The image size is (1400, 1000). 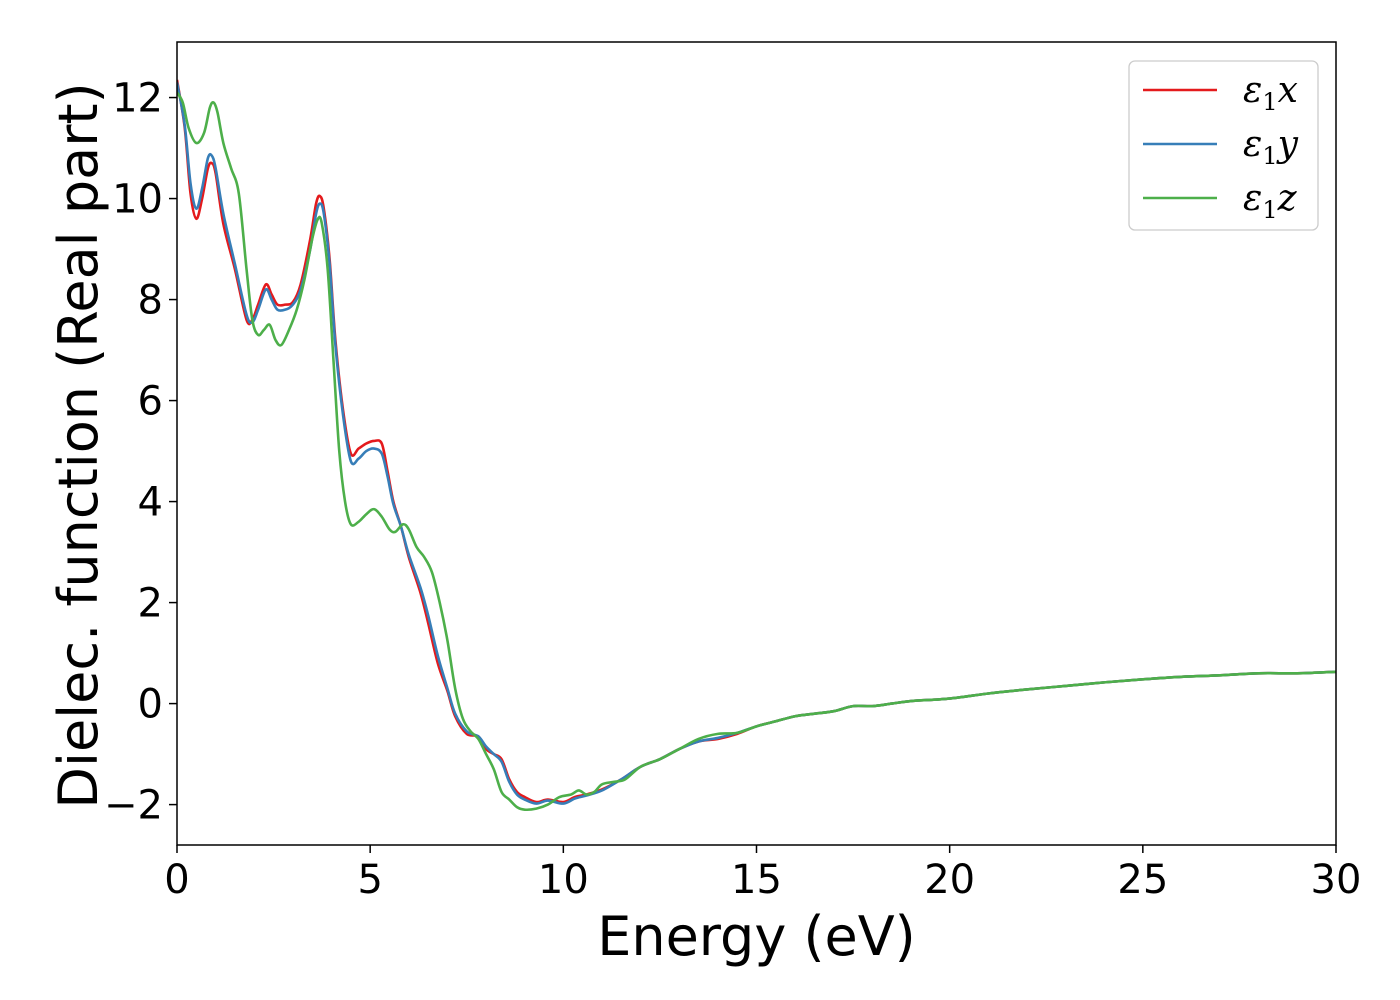 What do you see at coordinates (756, 936) in the screenshot?
I see `x-axis-title: Energy (eV)` at bounding box center [756, 936].